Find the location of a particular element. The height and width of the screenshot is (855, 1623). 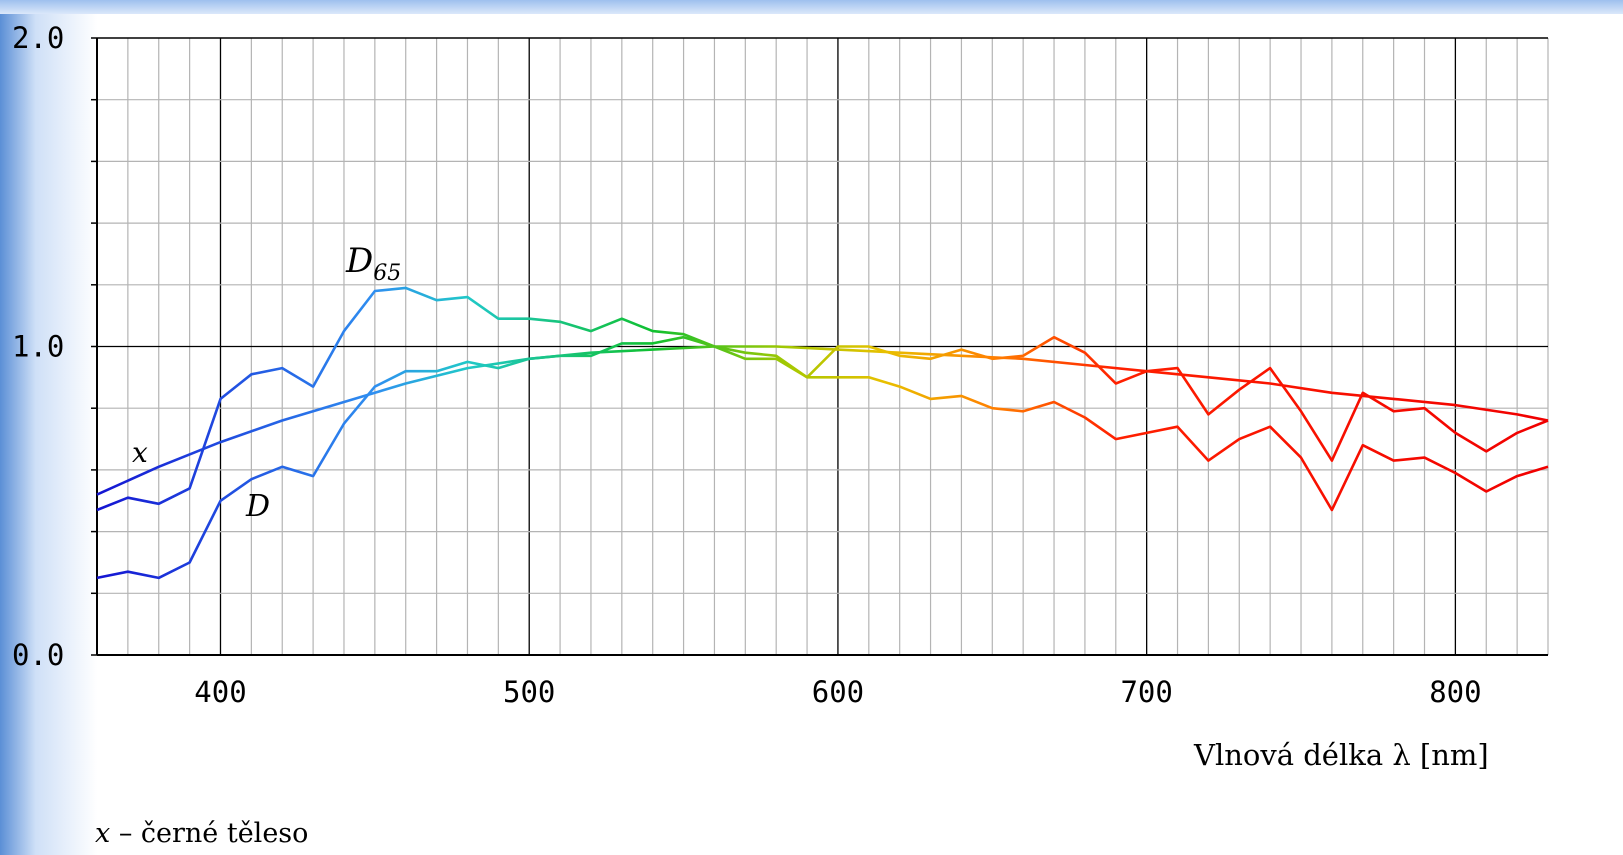

footnote-symbol: x is located at coordinates (103, 833).